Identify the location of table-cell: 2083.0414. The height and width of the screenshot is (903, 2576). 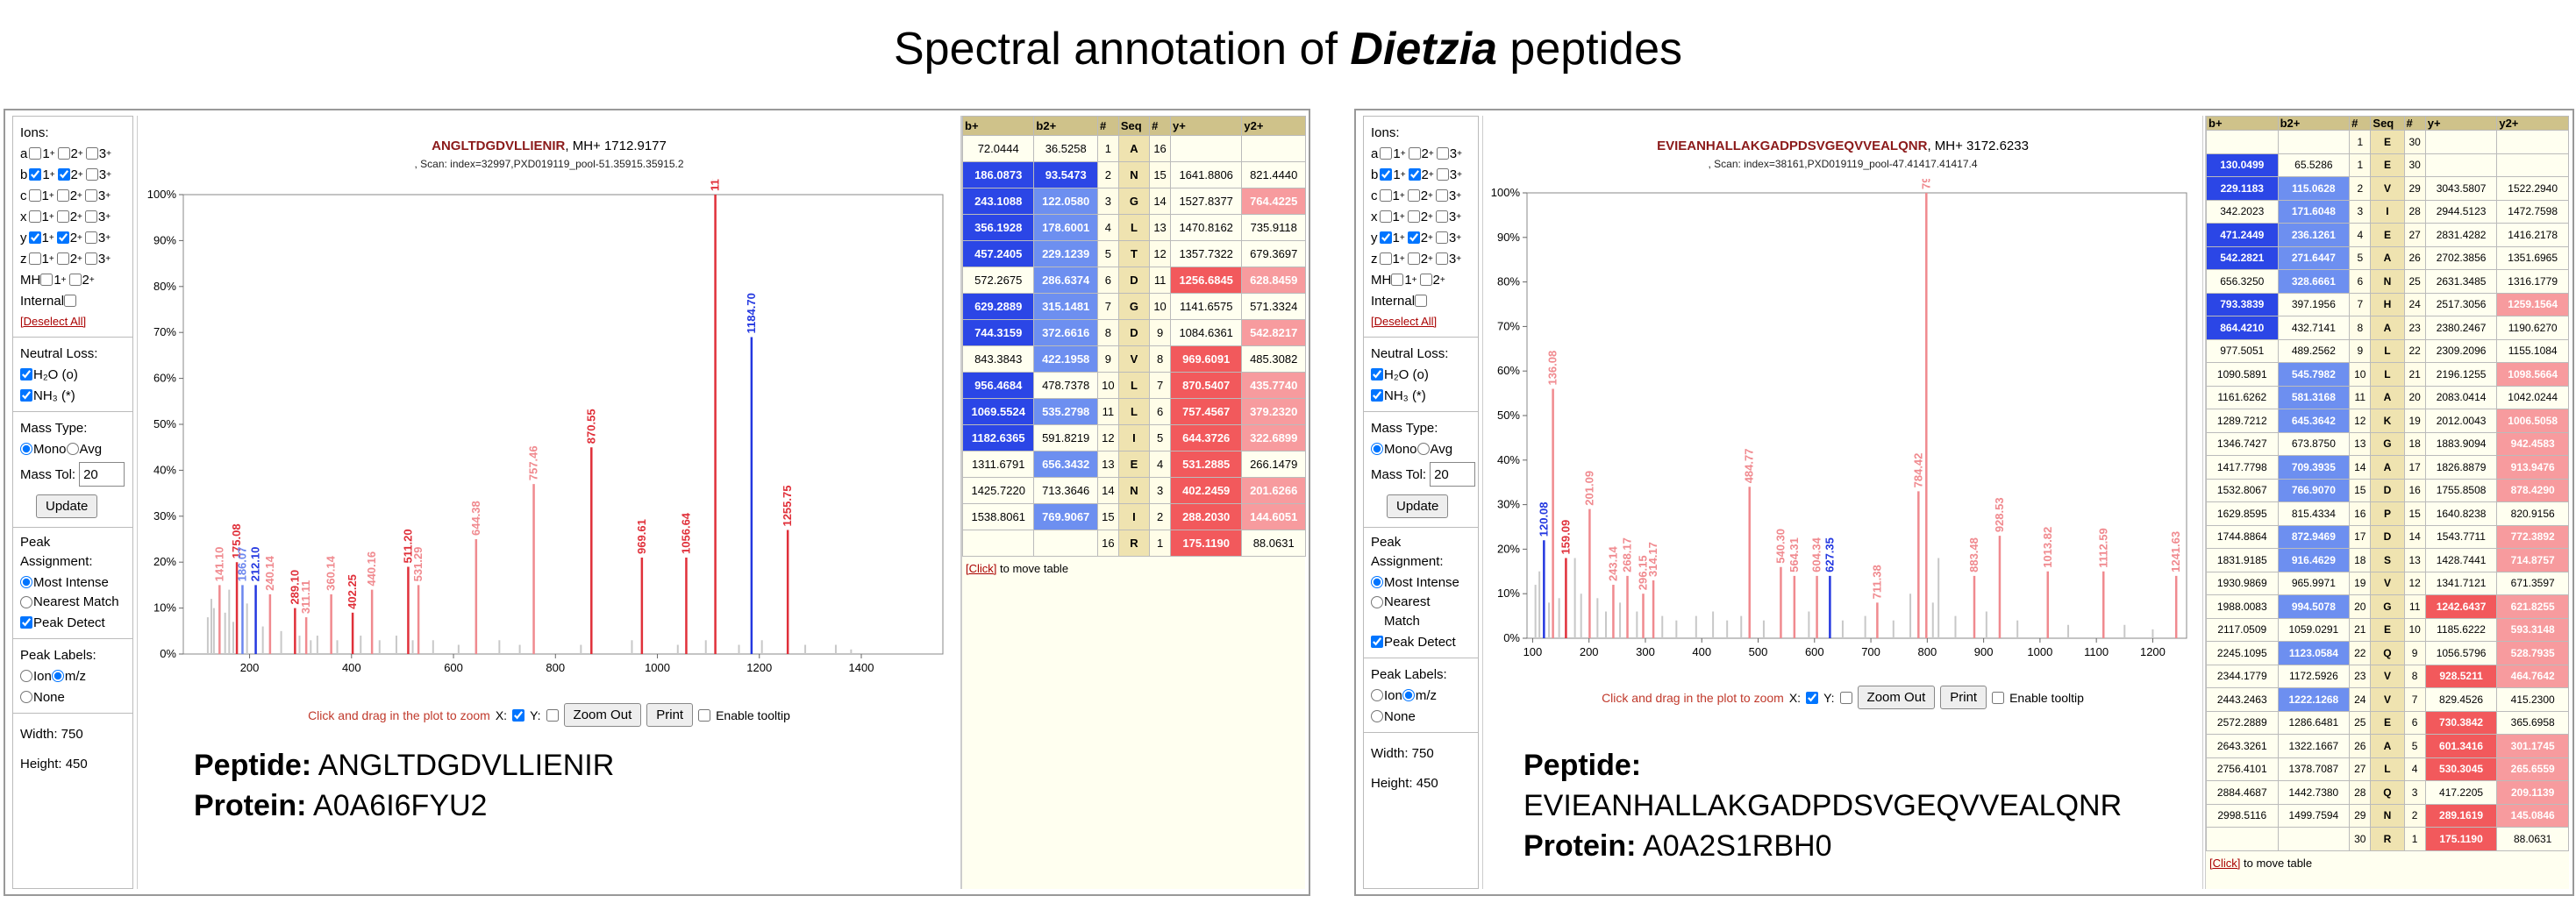
(2461, 397).